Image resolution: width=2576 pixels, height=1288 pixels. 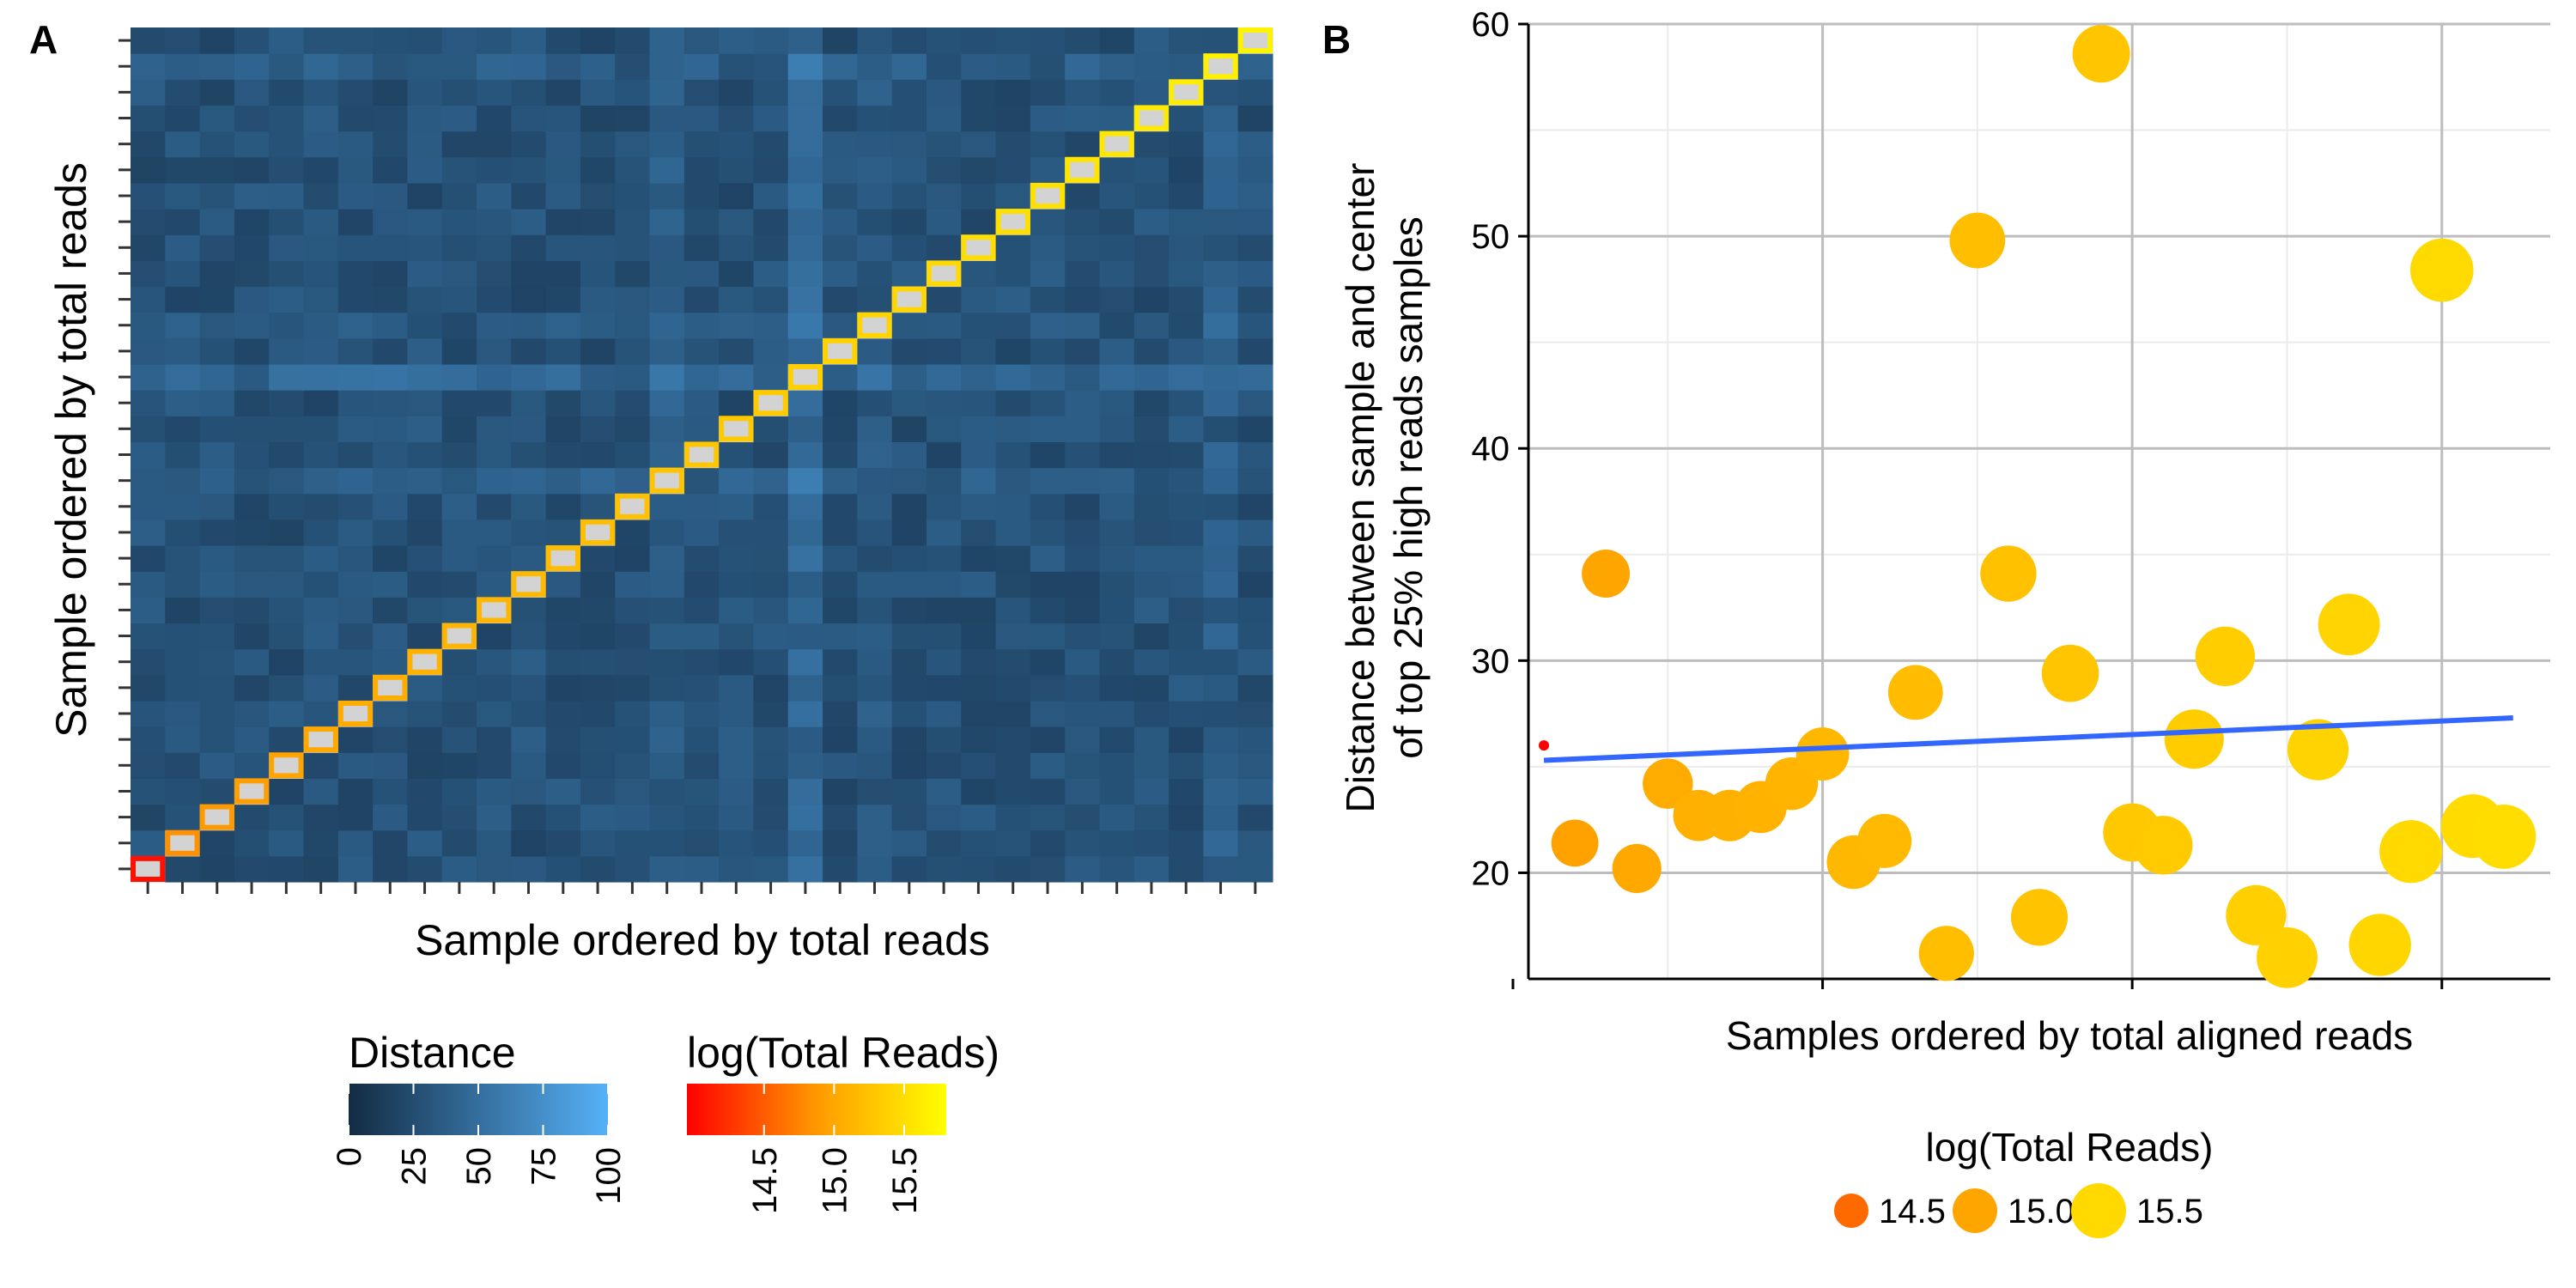 I want to click on colorbar-tick-label: 0, so click(x=349, y=1156).